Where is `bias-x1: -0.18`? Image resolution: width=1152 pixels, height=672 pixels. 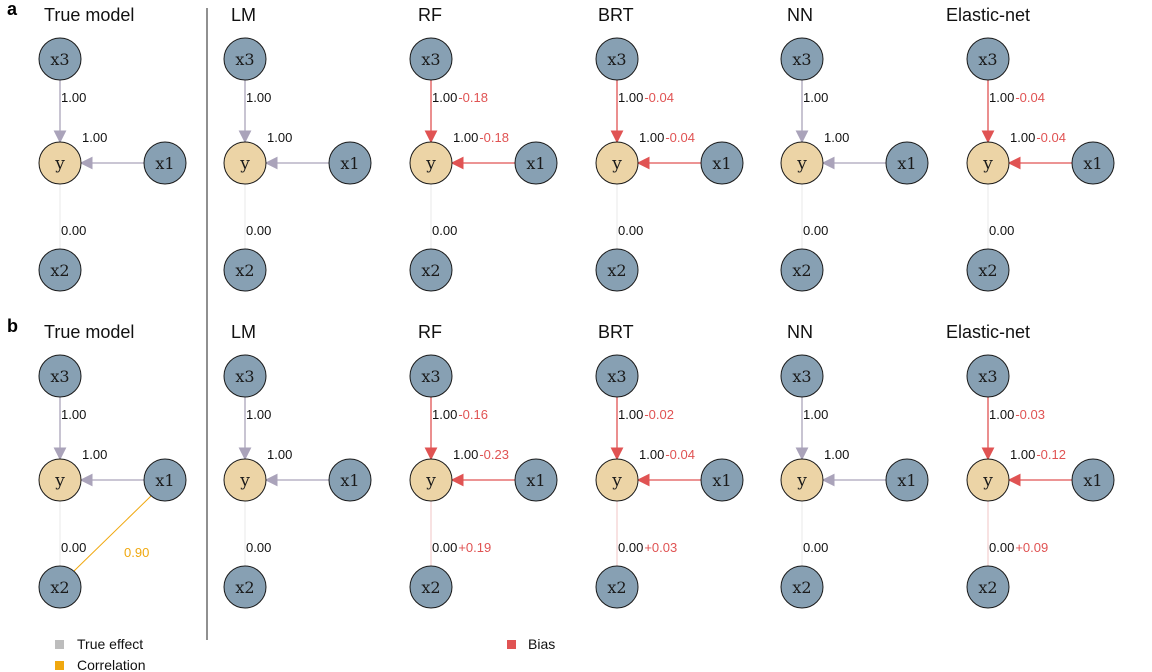
bias-x1: -0.18 is located at coordinates (494, 137).